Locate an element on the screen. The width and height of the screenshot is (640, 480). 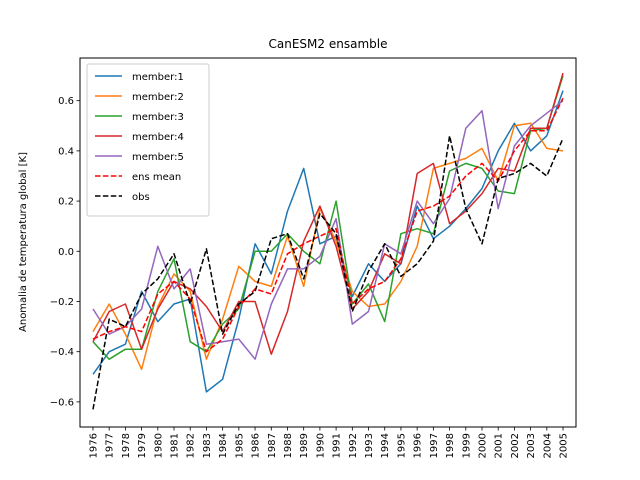
x-tick-label: 1976 is located at coordinates (94, 445).